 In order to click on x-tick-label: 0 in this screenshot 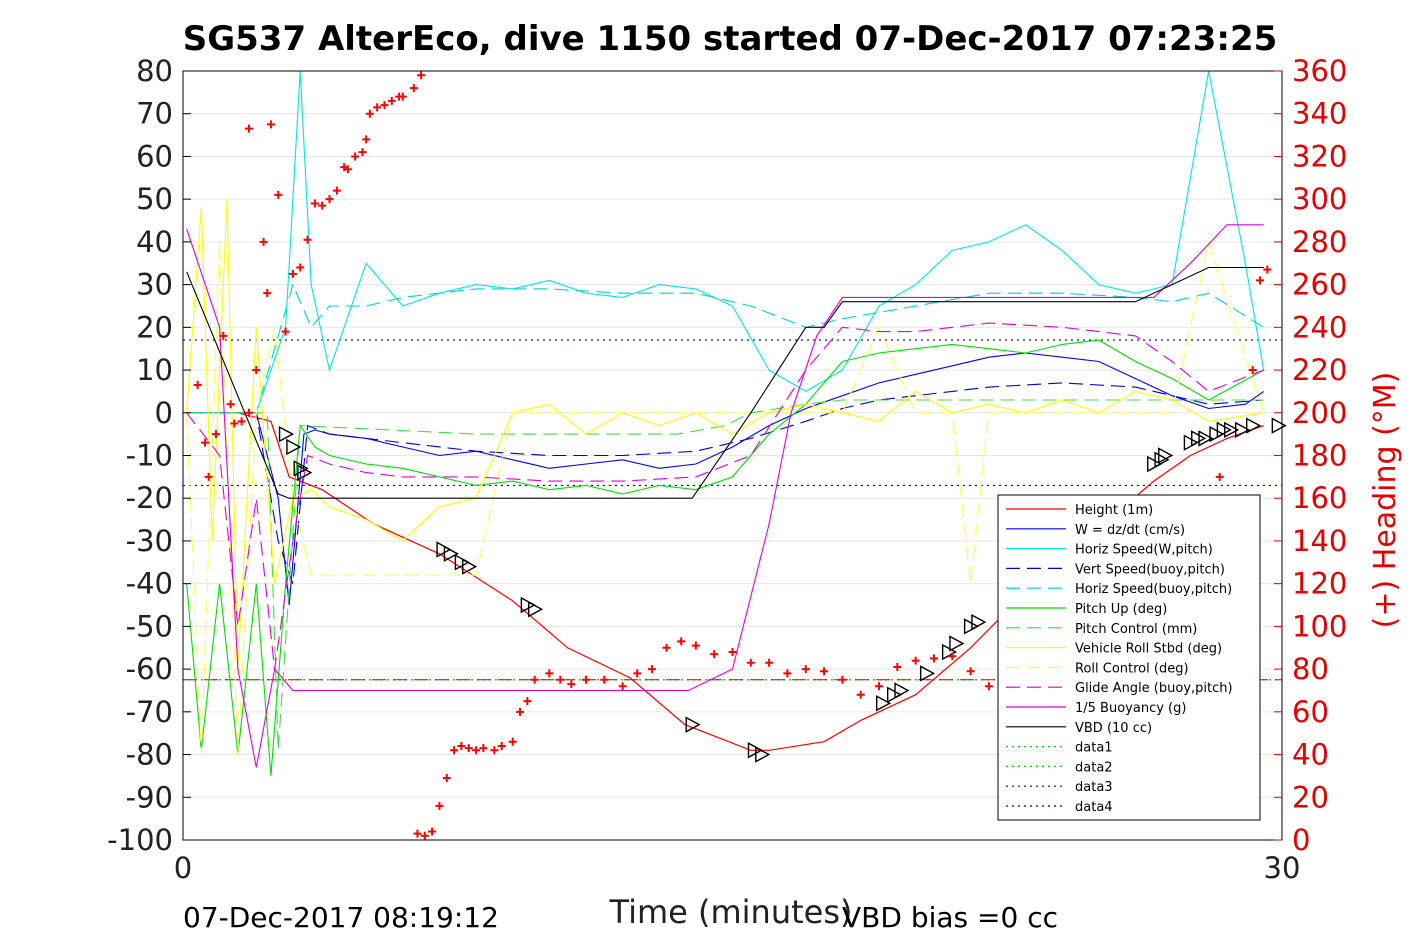, I will do `click(183, 868)`.